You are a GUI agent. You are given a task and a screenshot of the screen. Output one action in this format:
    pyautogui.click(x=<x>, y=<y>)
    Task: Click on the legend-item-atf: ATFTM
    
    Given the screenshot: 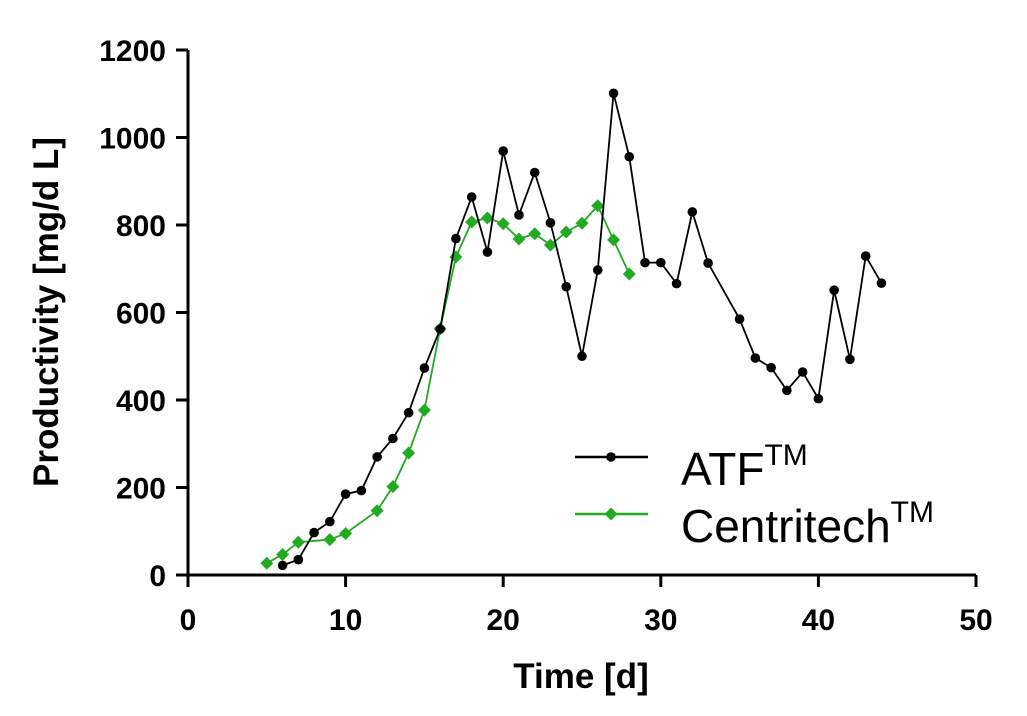 What is the action you would take?
    pyautogui.click(x=691, y=467)
    